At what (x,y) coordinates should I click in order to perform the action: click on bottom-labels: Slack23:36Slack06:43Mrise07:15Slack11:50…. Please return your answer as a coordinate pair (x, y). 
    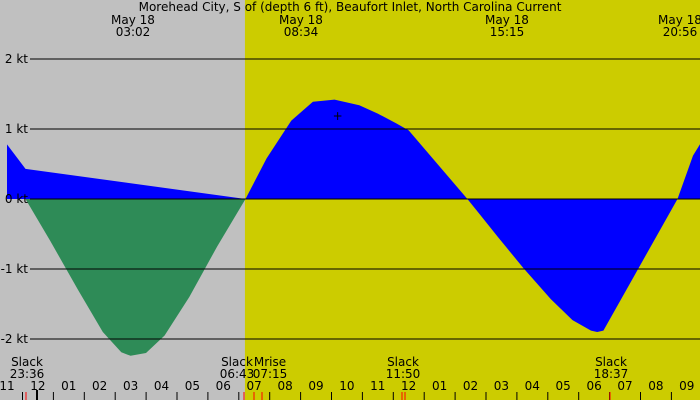
    Looking at the image, I should click on (319, 368).